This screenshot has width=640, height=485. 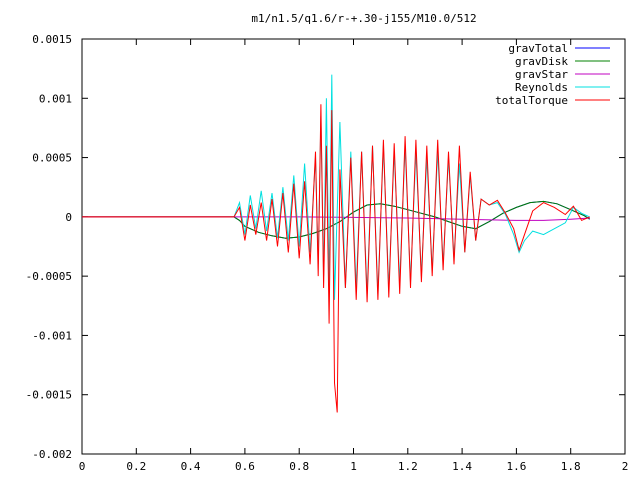 I want to click on x-tick-label: 1.8, so click(x=571, y=466).